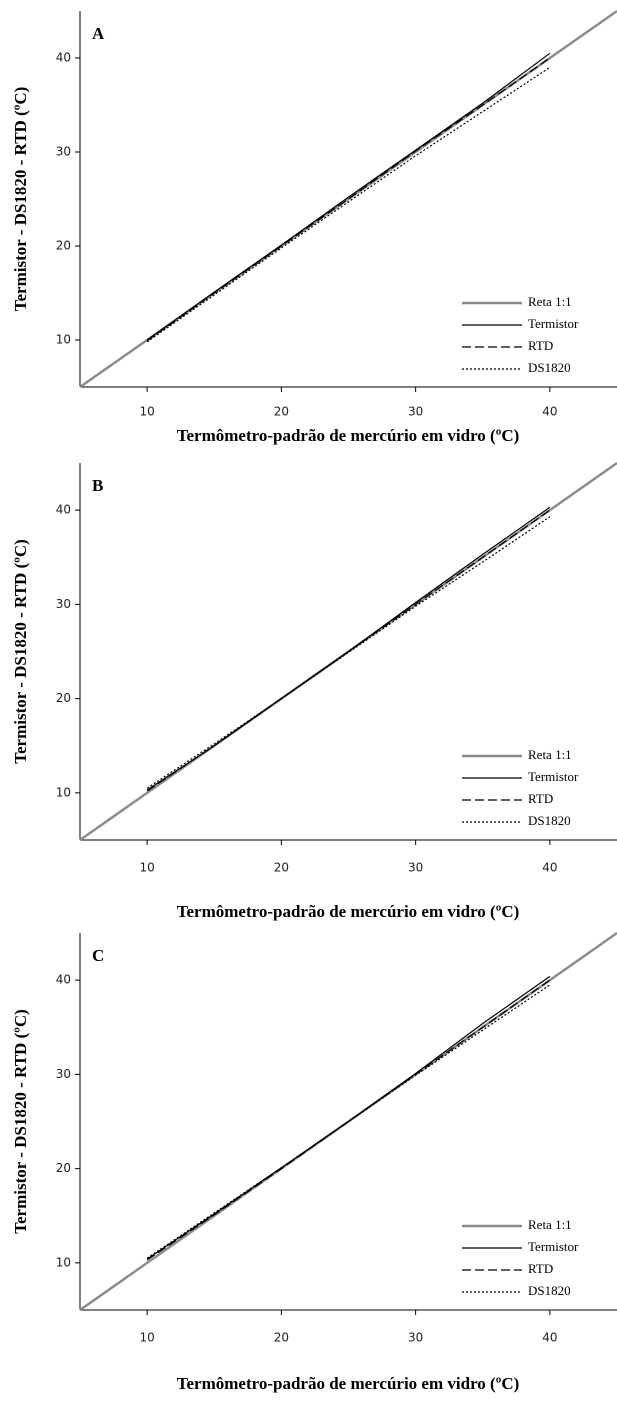 This screenshot has width=617, height=1405. What do you see at coordinates (97, 485) in the screenshot?
I see `panel-label: B` at bounding box center [97, 485].